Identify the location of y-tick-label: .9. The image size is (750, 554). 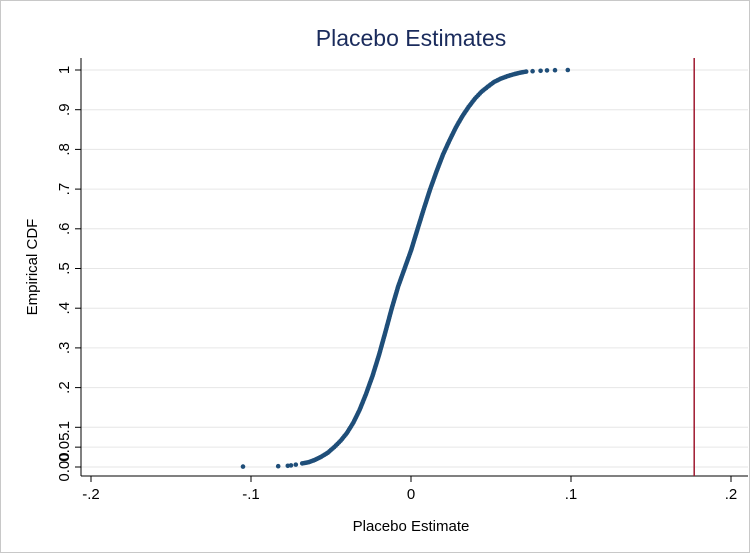
(64, 109).